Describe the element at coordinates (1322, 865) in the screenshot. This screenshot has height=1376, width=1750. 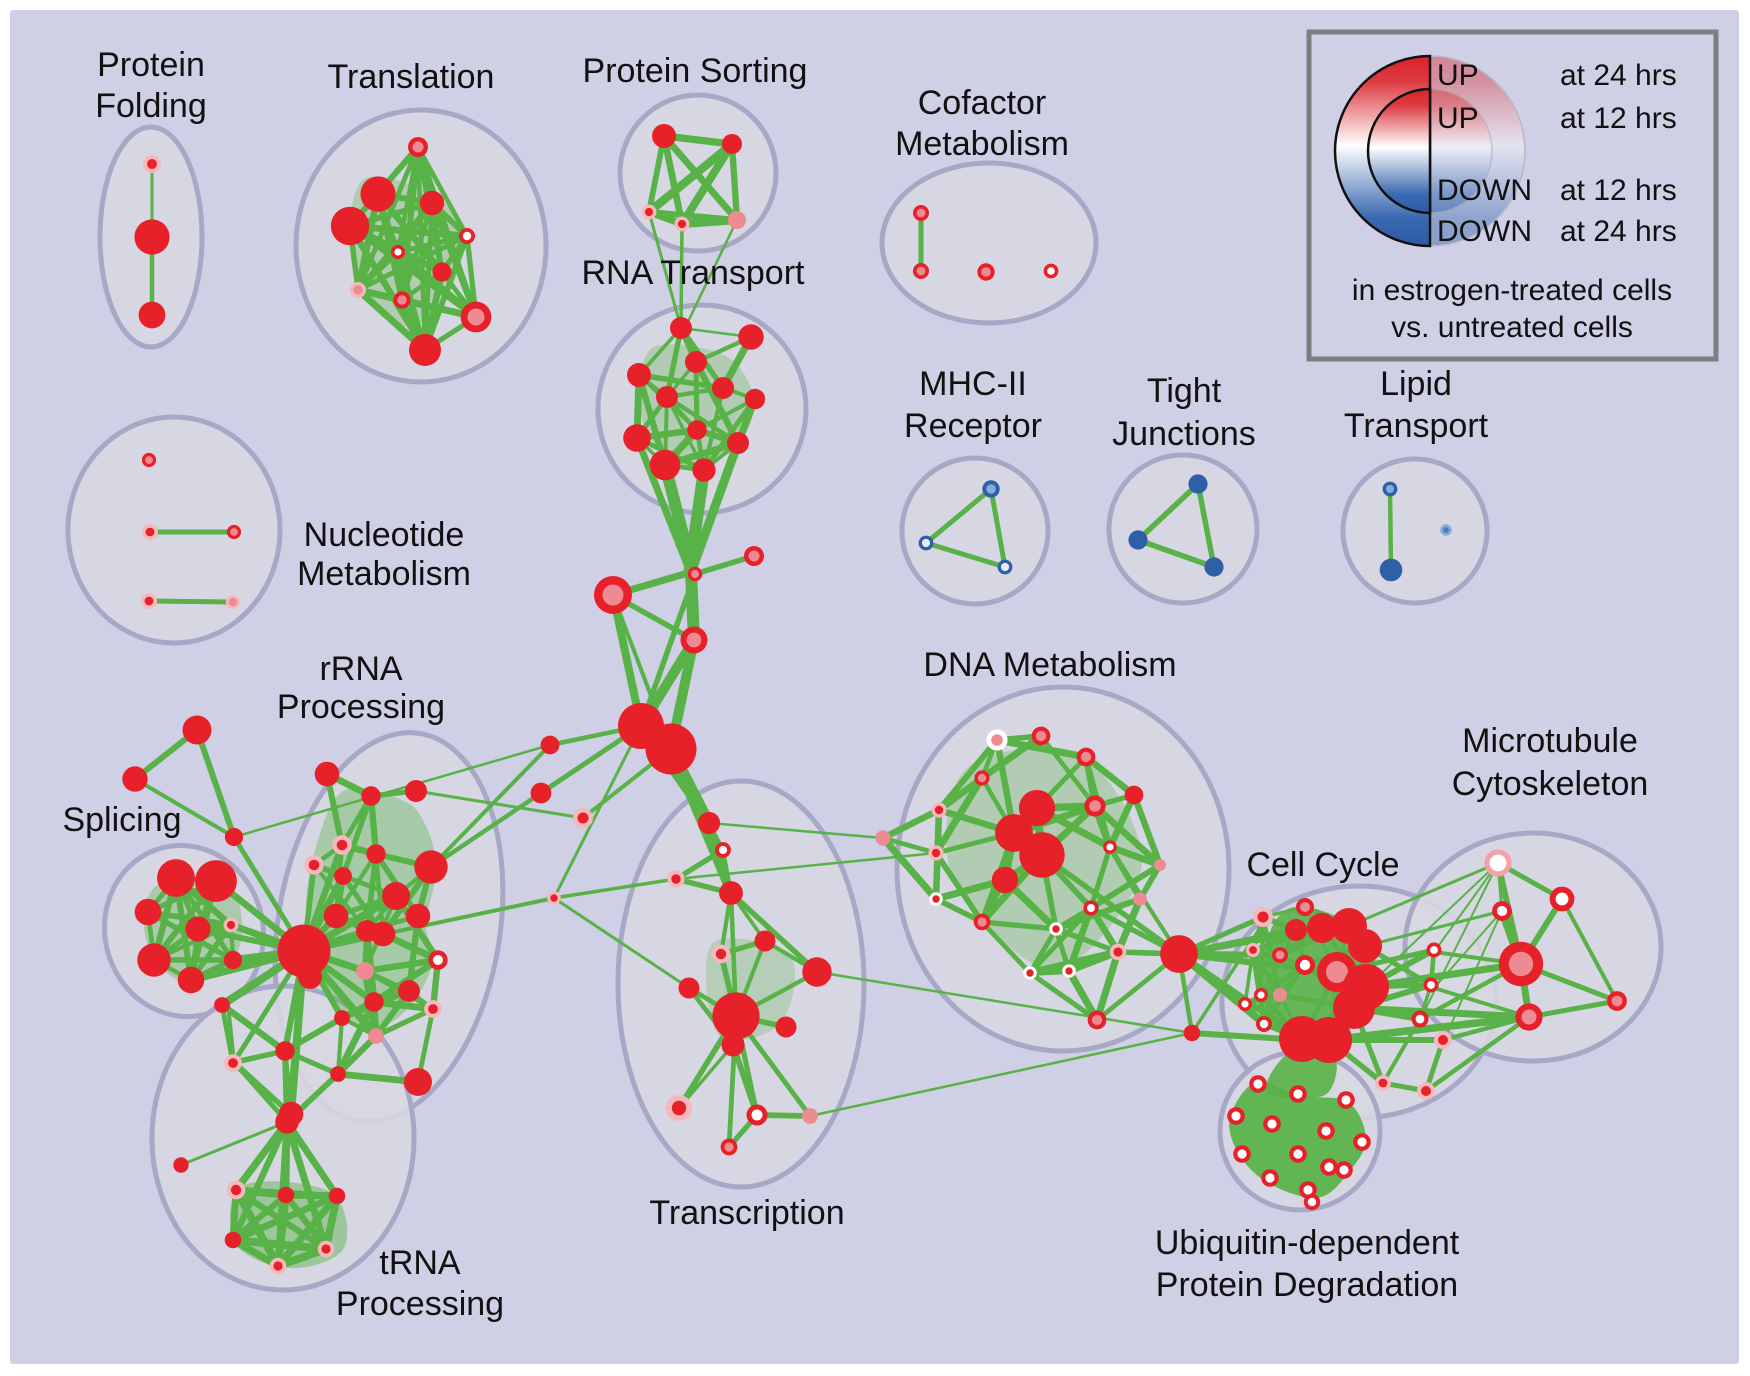
I see `svg-text: Cell Cycle` at that location.